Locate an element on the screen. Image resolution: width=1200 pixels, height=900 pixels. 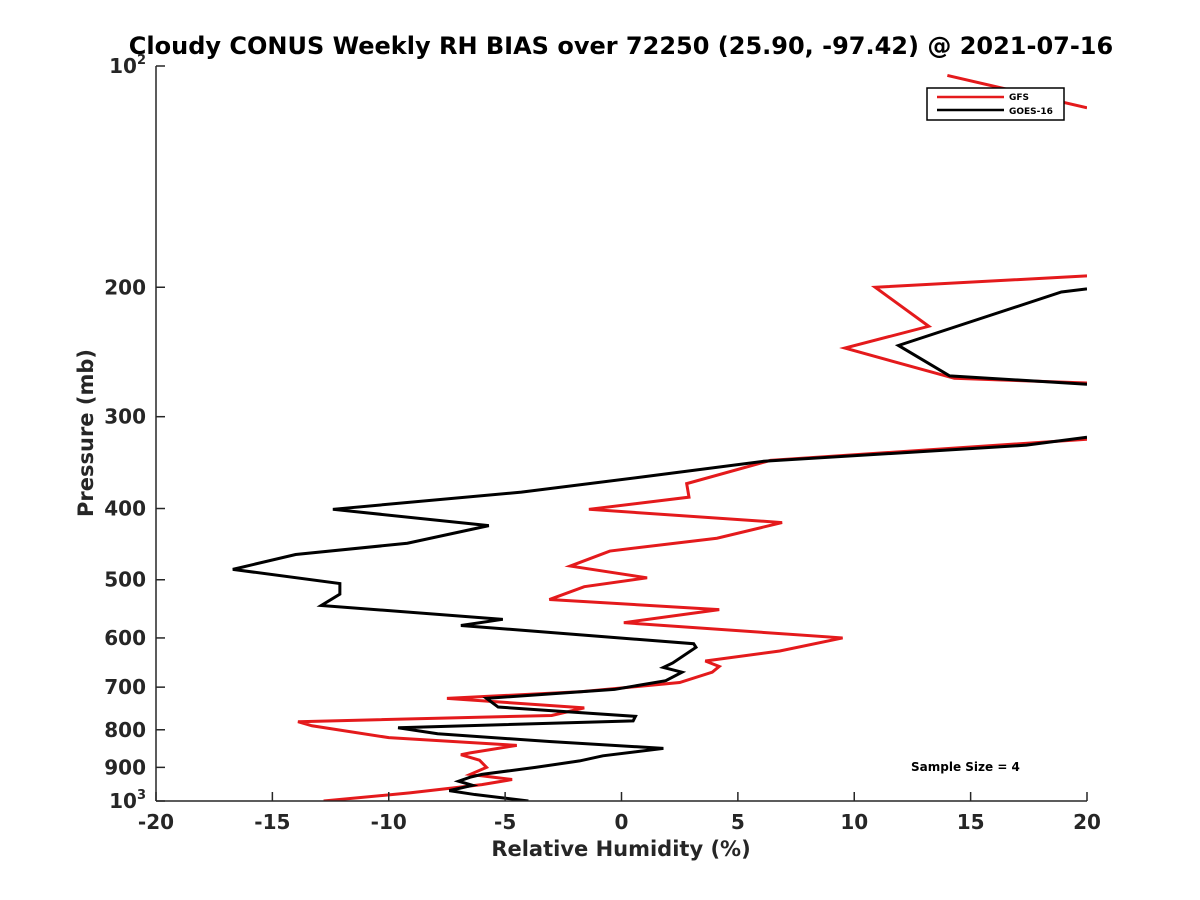
x-tick-label: -20 is located at coordinates (156, 822).